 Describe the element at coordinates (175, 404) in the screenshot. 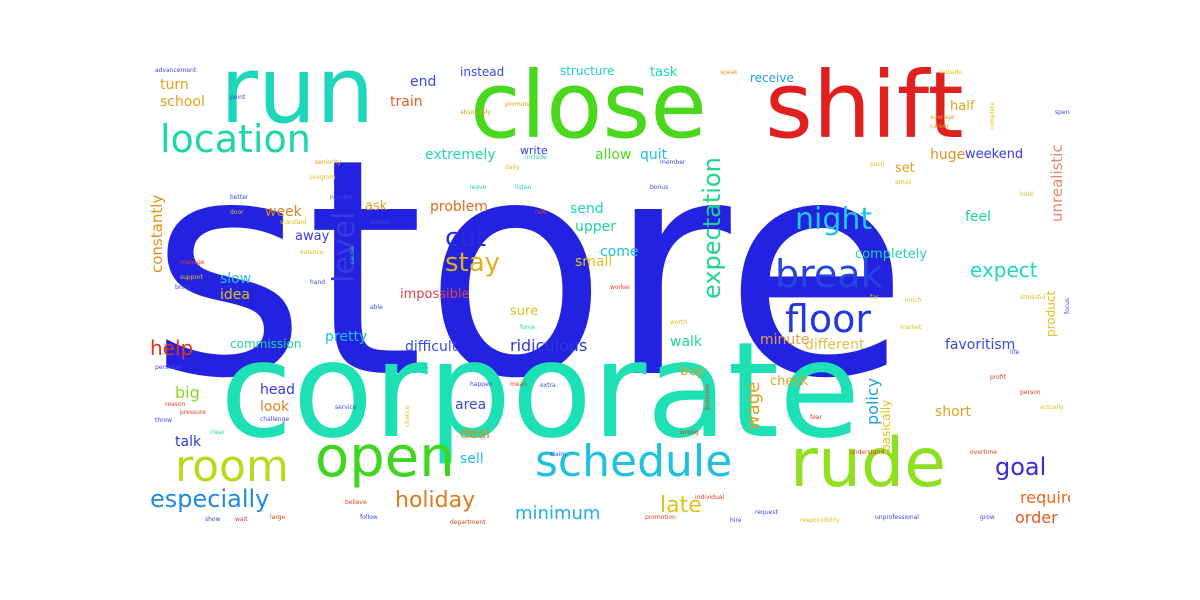

I see `cloud-word-reason: reason` at that location.